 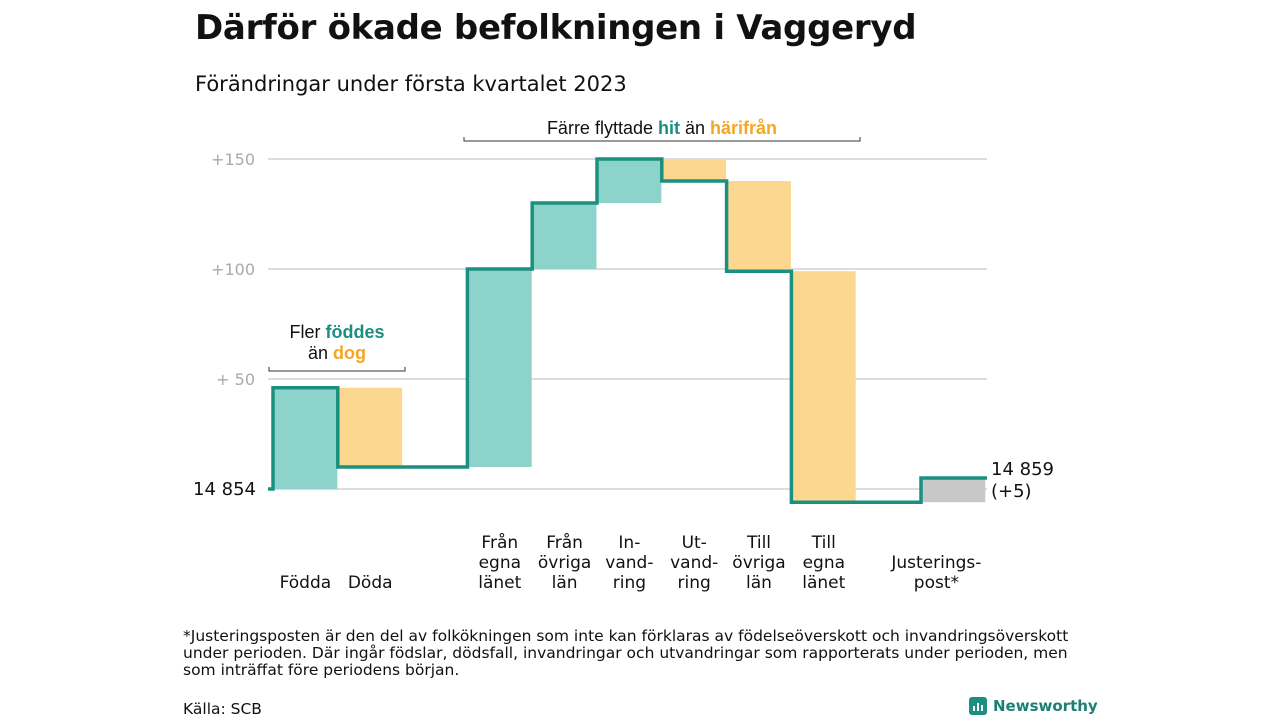 What do you see at coordinates (823, 543) in the screenshot?
I see `category-label-8-0: Till` at bounding box center [823, 543].